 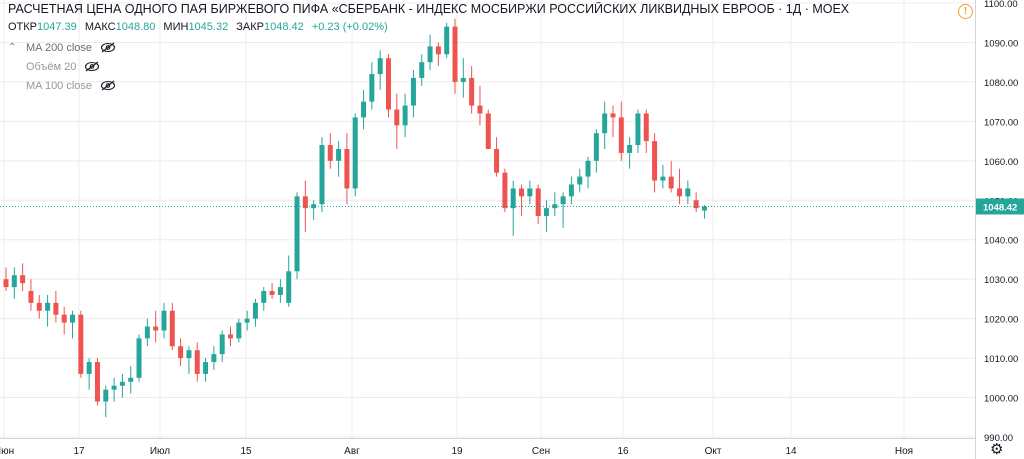 I want to click on y-tick-label: 1060.00, so click(x=1001, y=162).